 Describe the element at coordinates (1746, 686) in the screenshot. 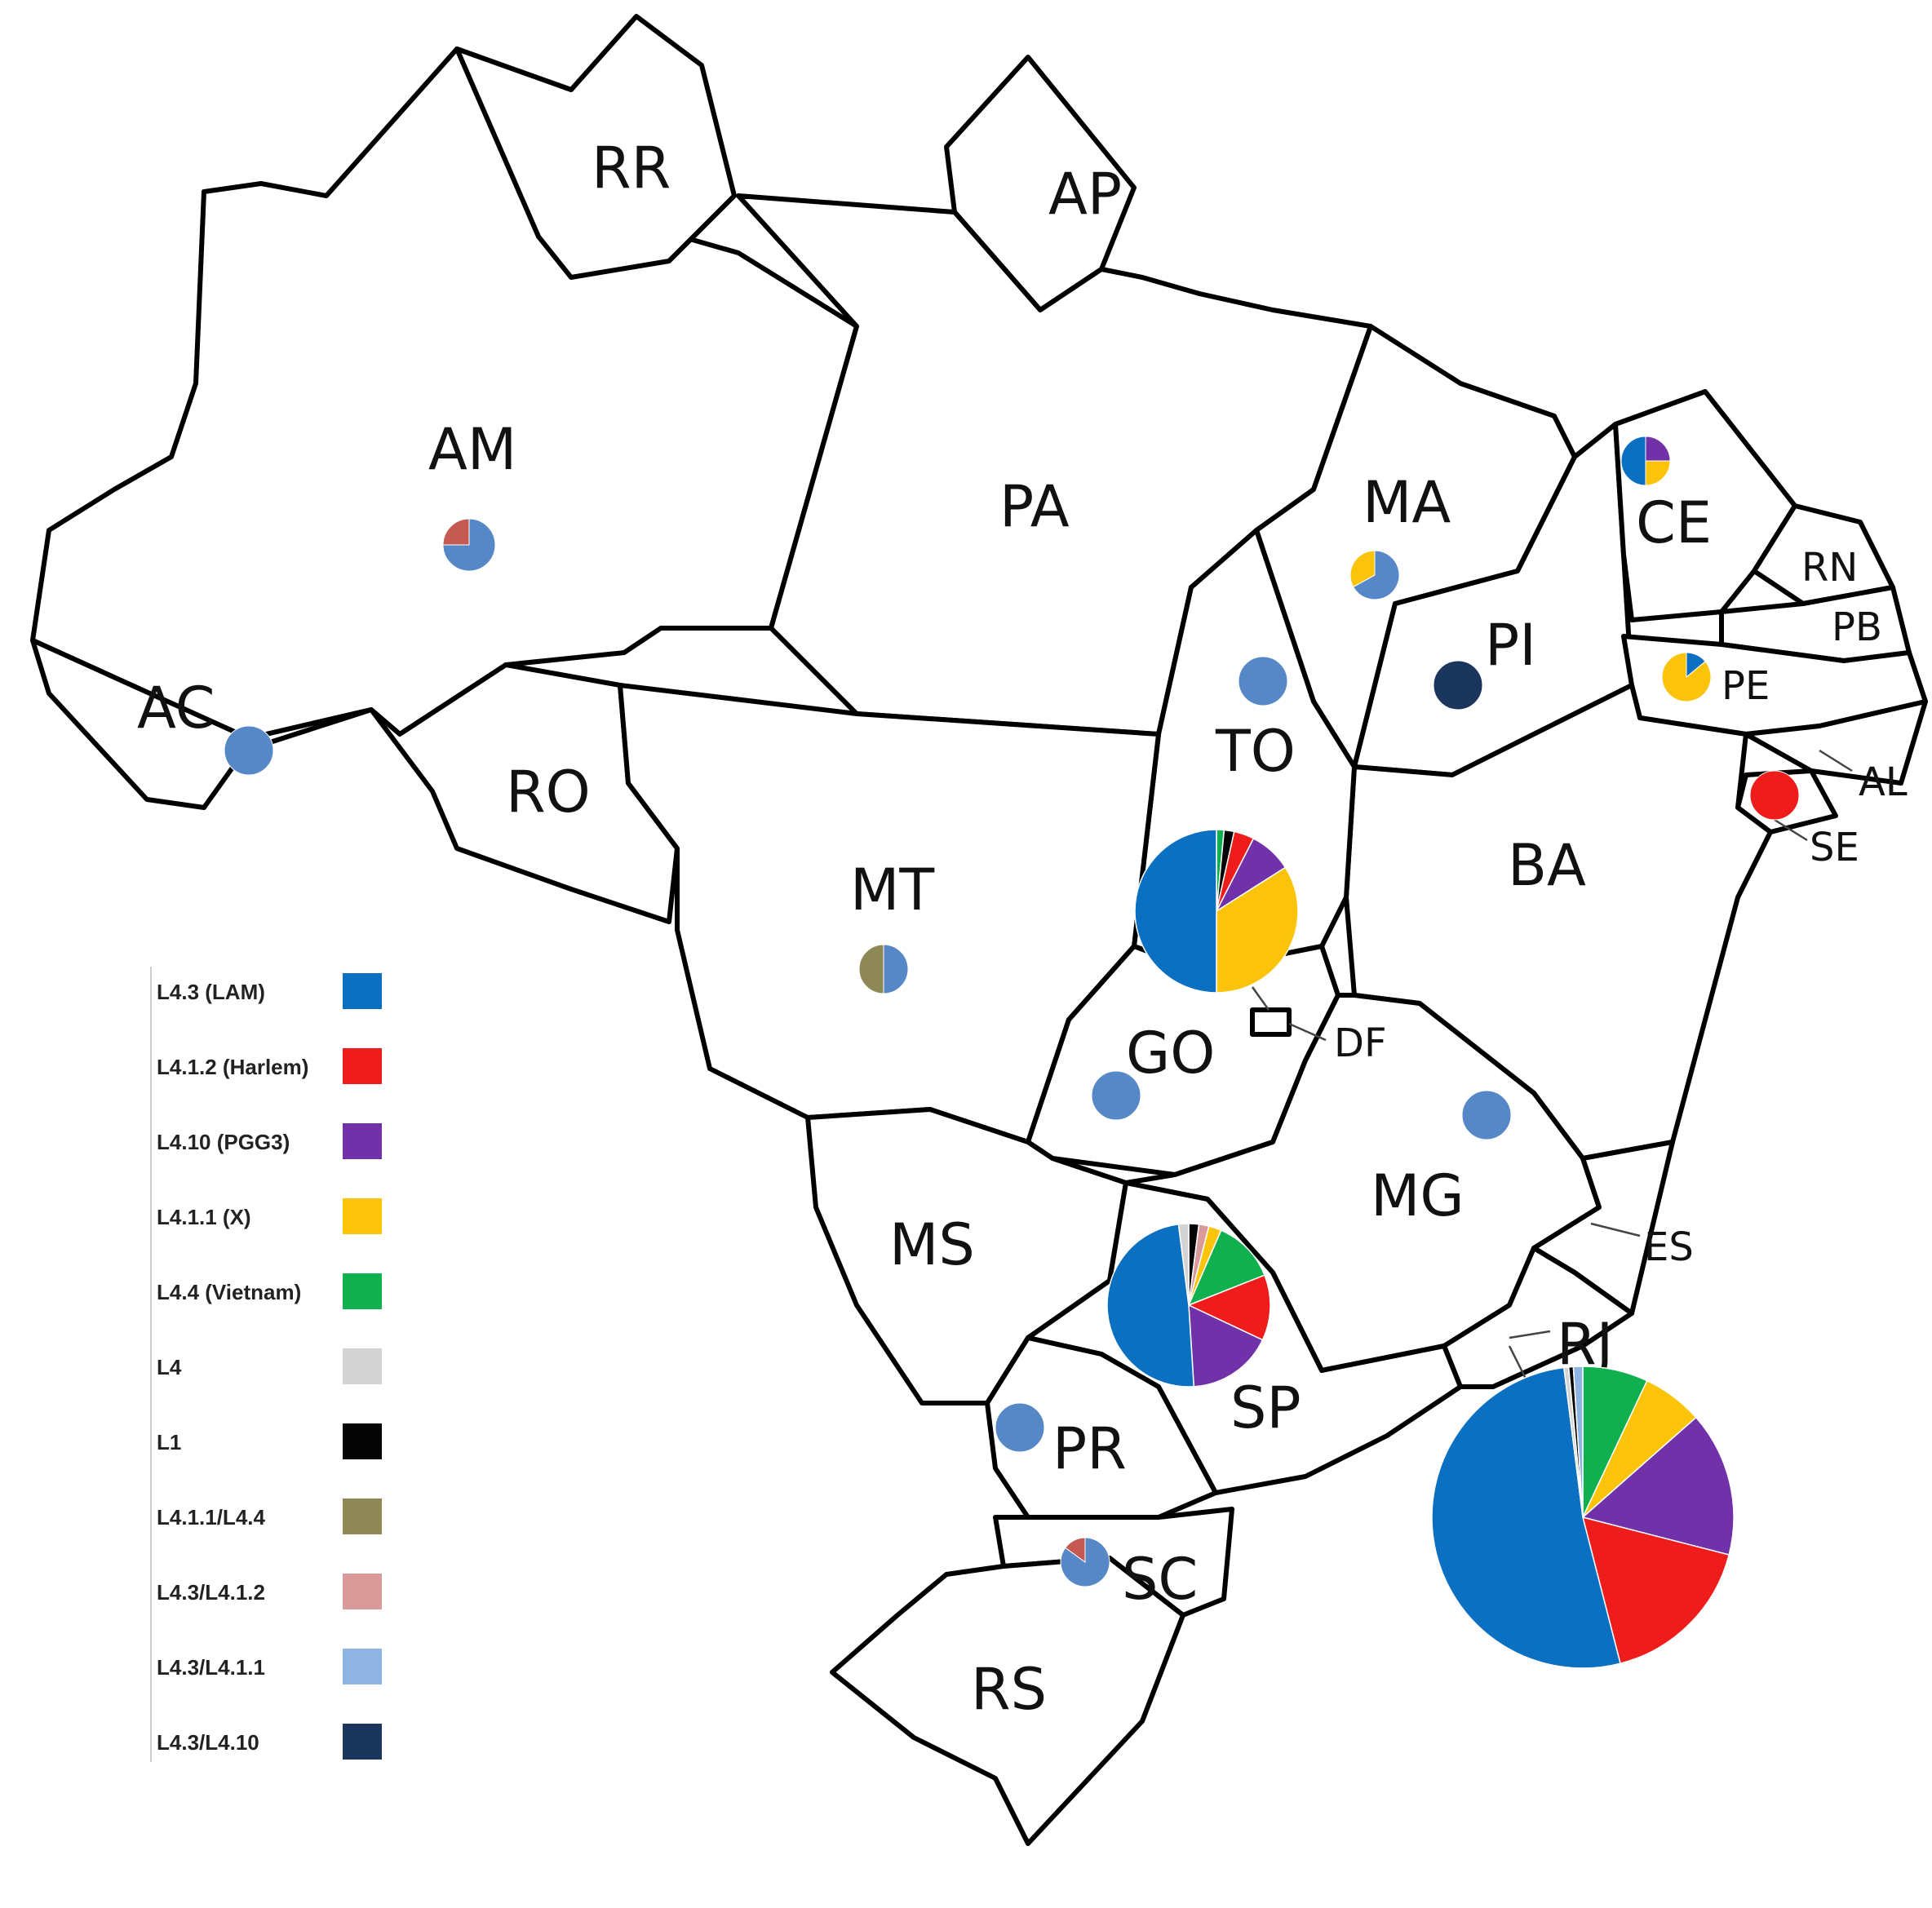

I see `label-pe: PE` at that location.